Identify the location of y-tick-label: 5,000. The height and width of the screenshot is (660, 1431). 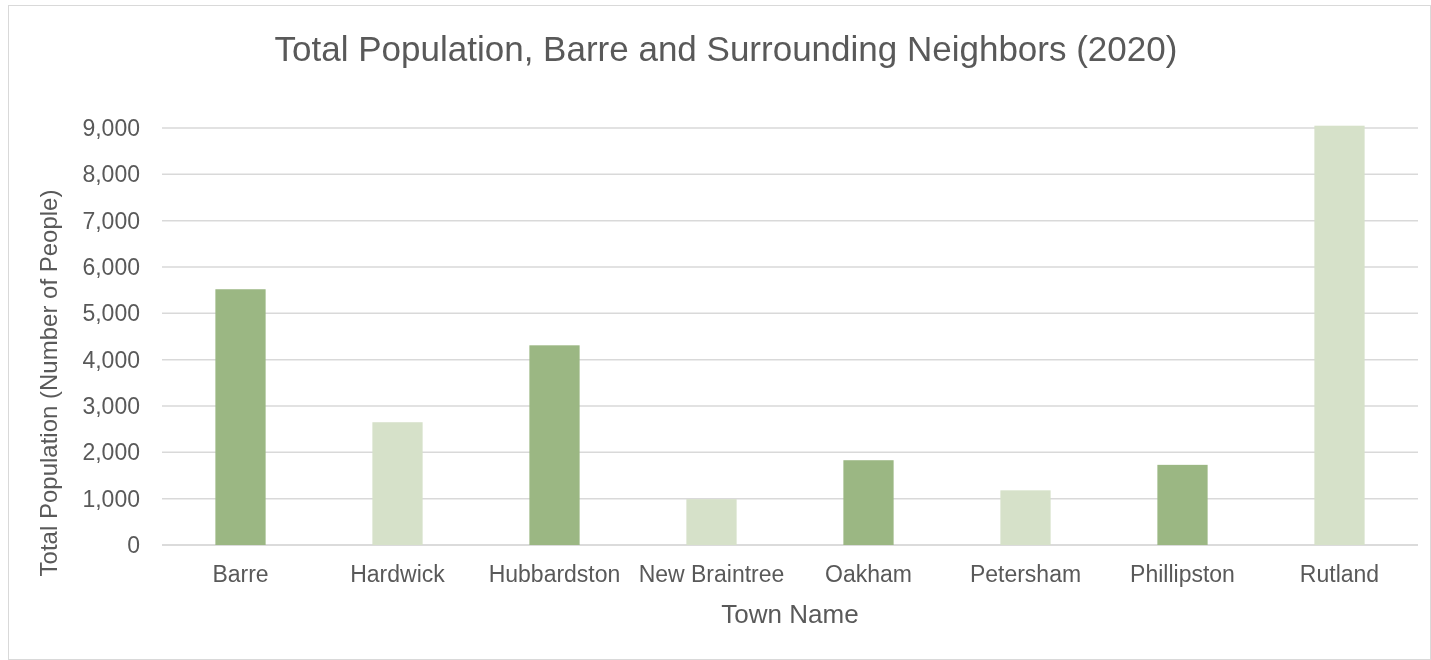
(111, 313).